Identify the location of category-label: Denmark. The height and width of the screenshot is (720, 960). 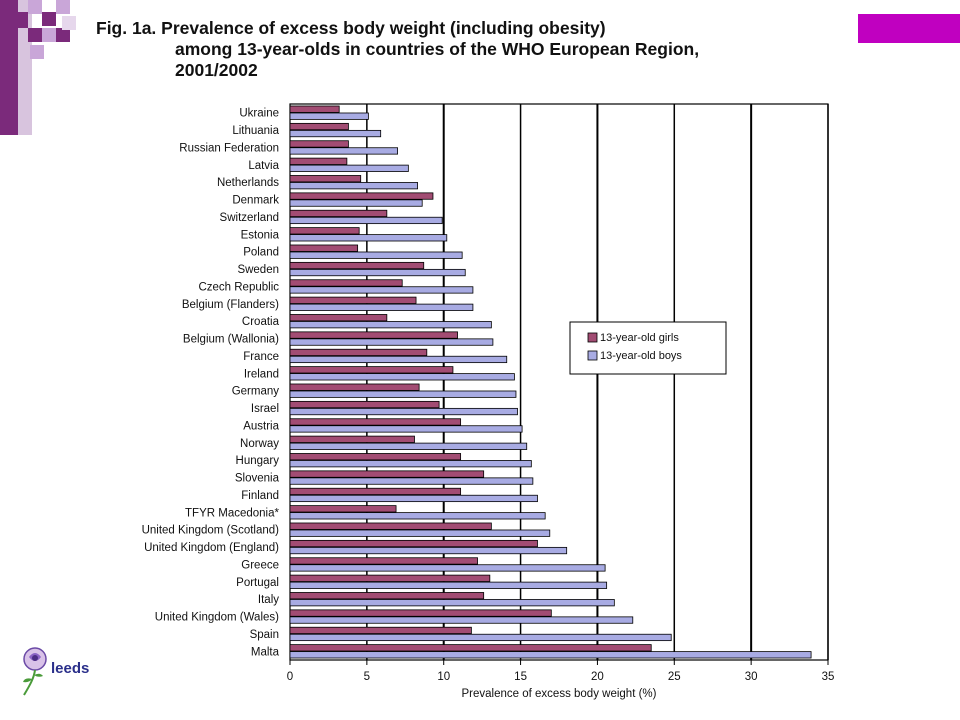
(255, 201).